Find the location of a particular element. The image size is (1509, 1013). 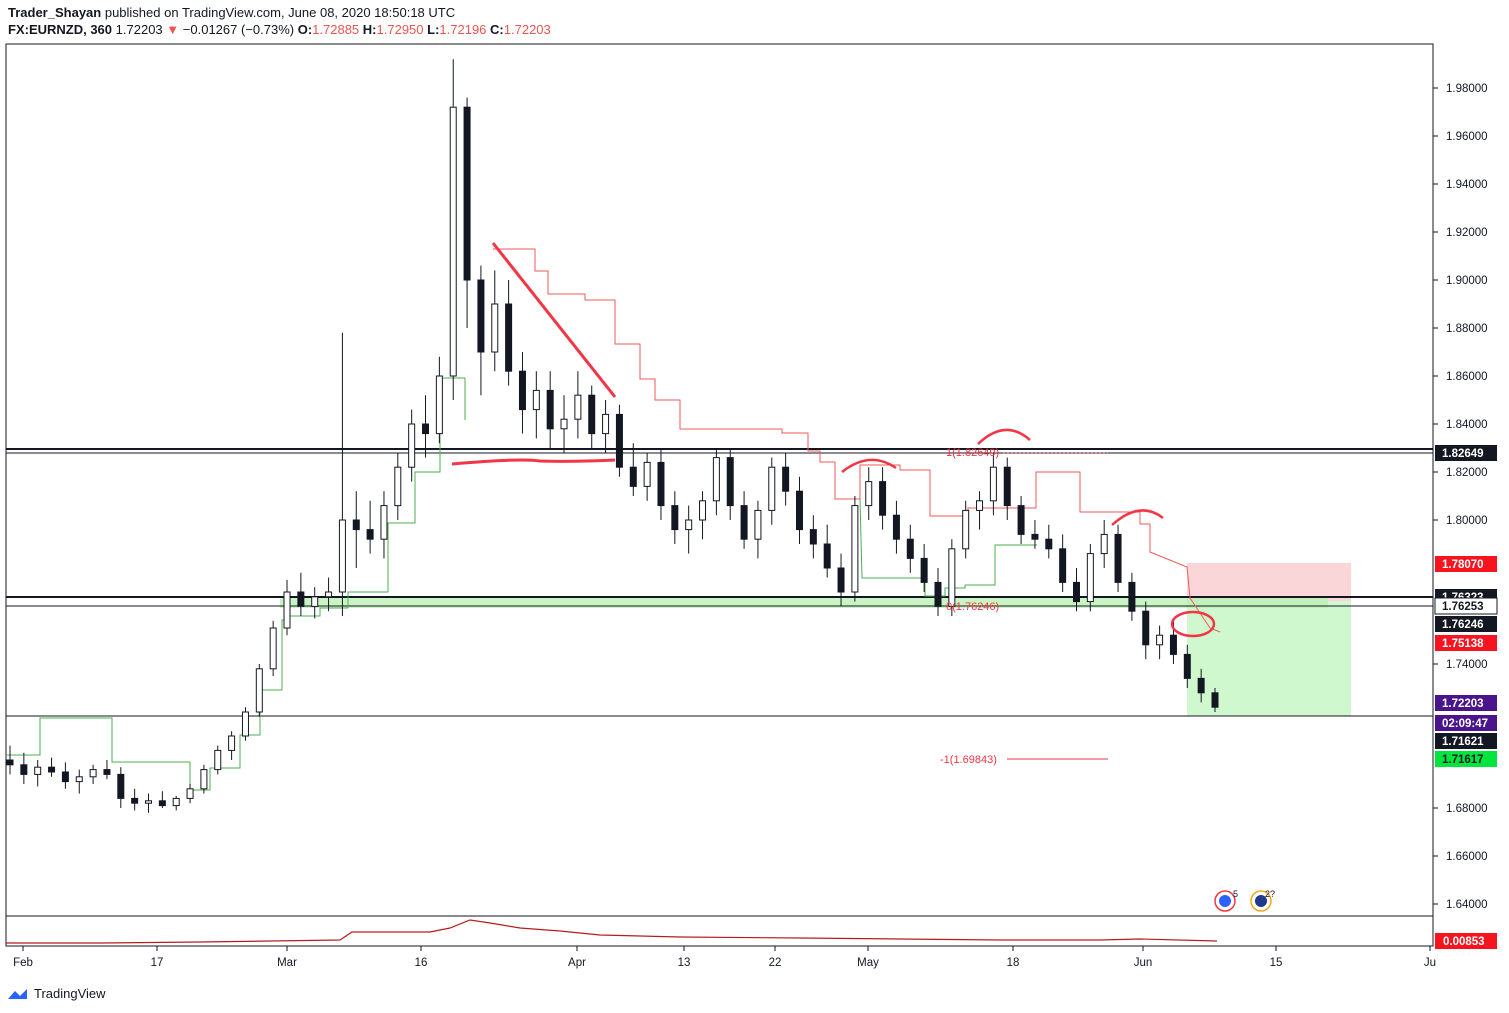

nz-flag-inner-icon is located at coordinates (1261, 901).